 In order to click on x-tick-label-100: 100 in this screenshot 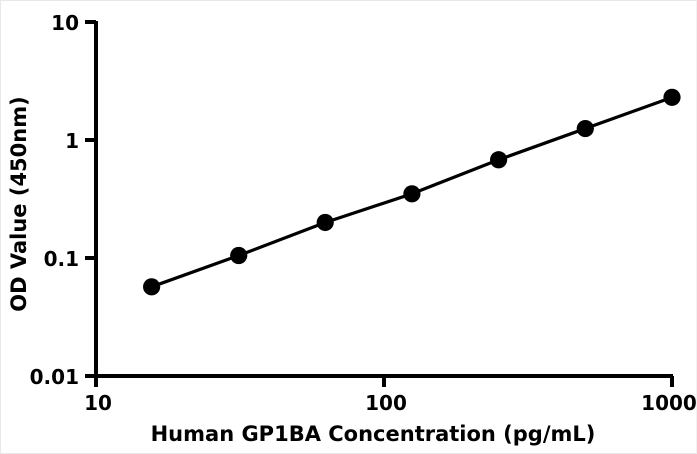, I will do `click(386, 403)`.